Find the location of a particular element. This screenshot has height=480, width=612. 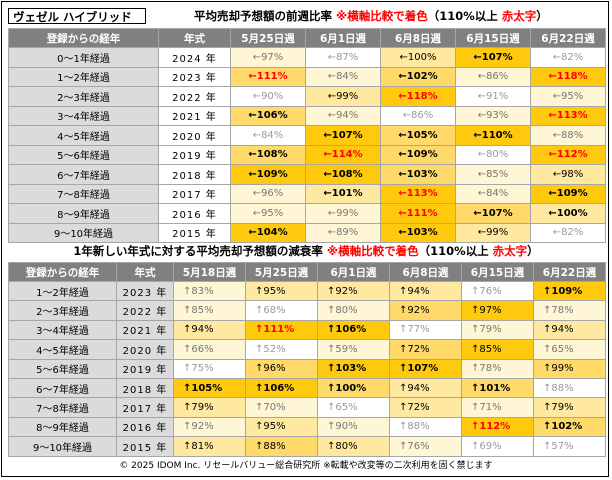

ratio-cell: ↑90% is located at coordinates (353, 427).